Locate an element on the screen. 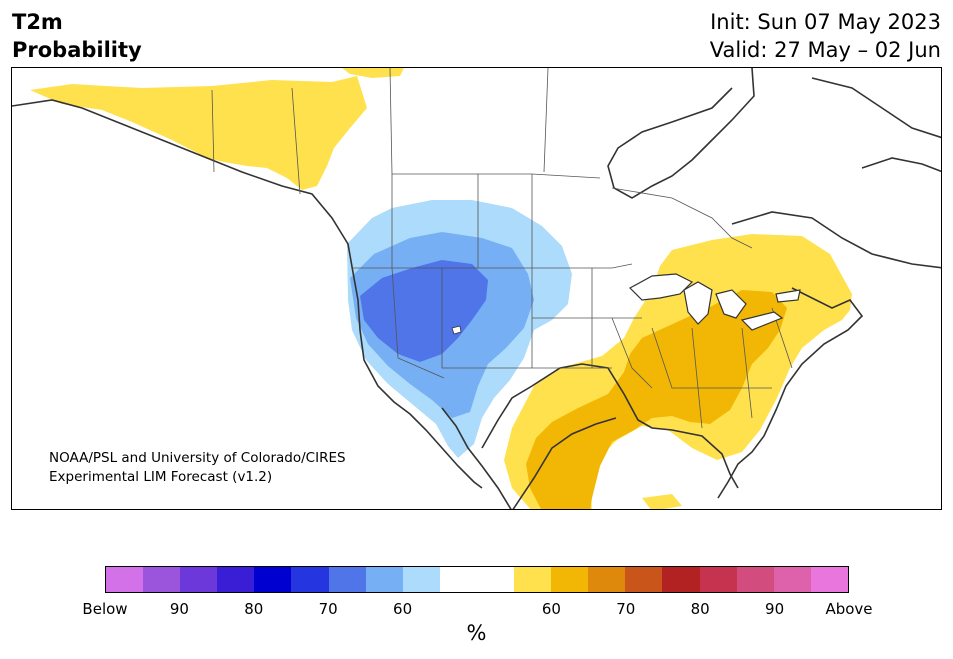  init-date: Init: Sun 07 May 2023 is located at coordinates (825, 22).